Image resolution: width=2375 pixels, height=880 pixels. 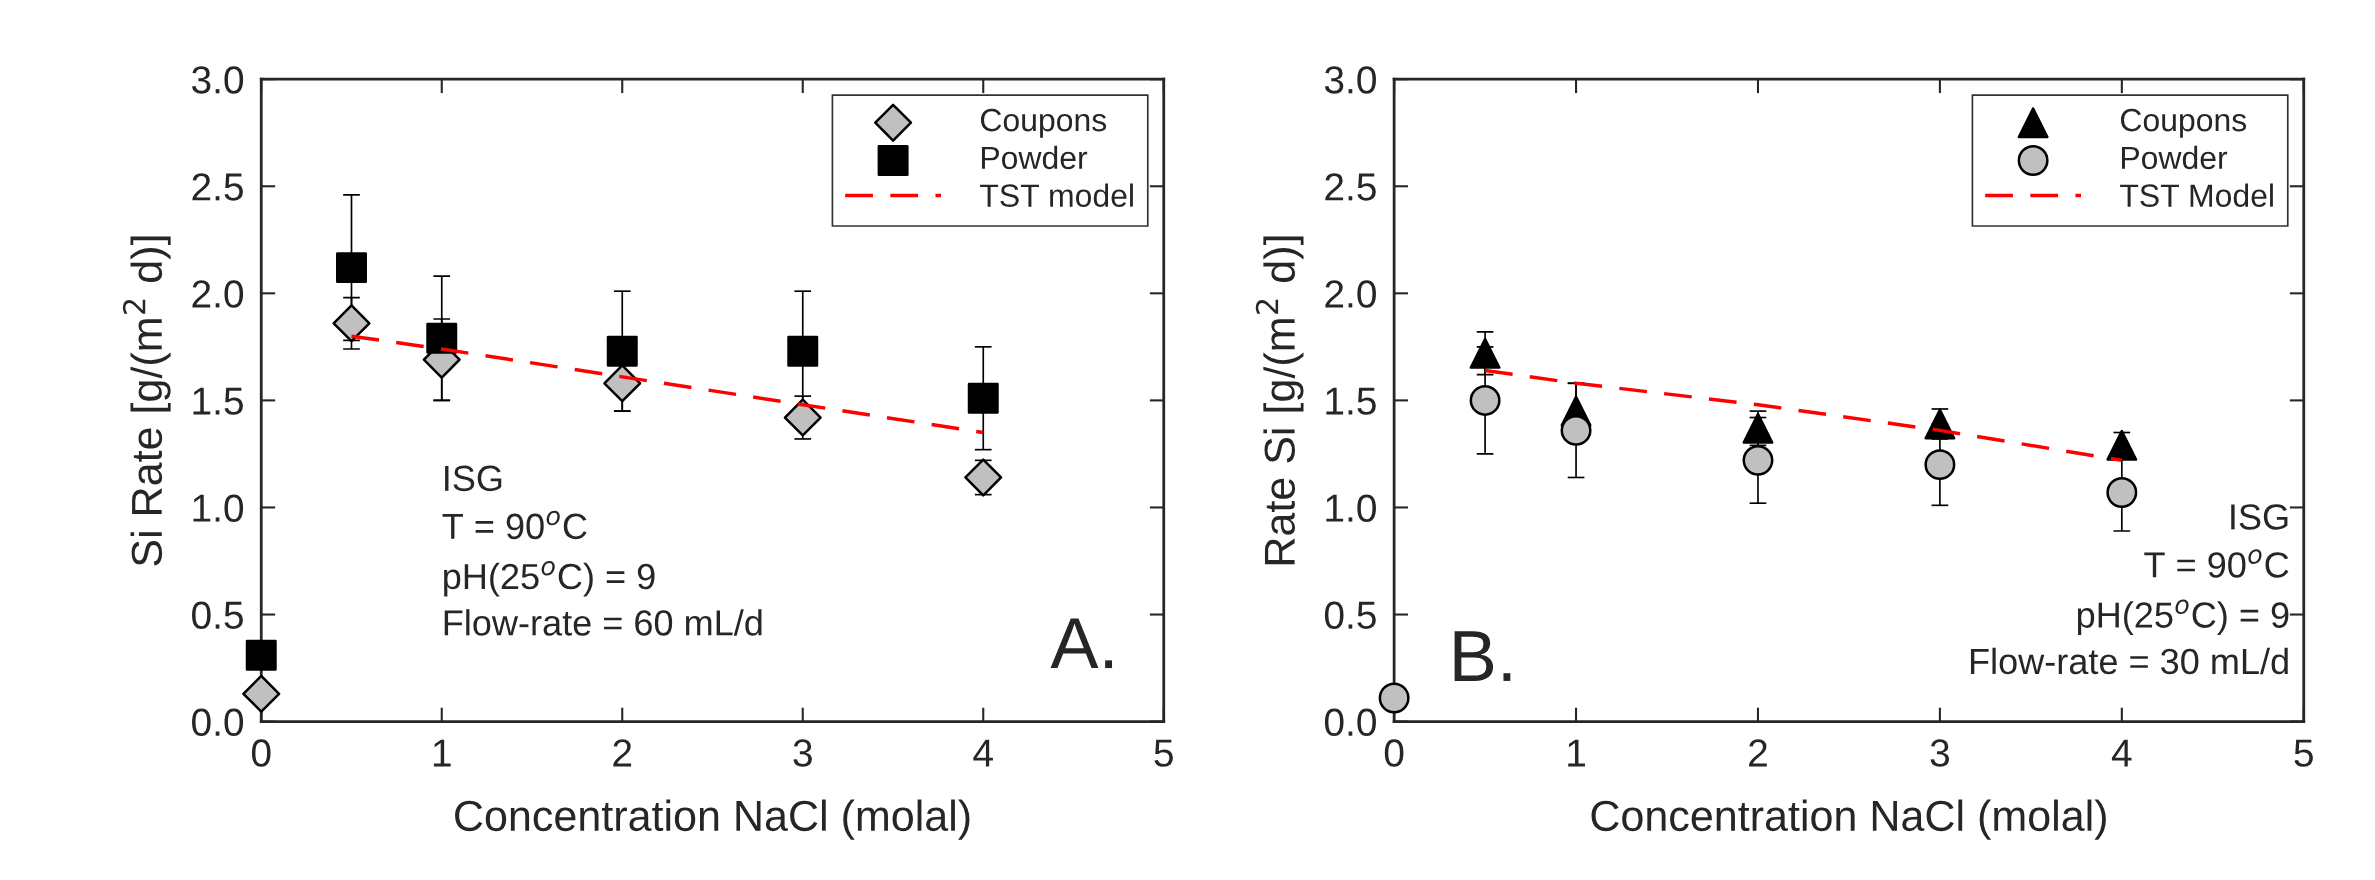 I want to click on legend-label: TST model, so click(x=1056, y=195).